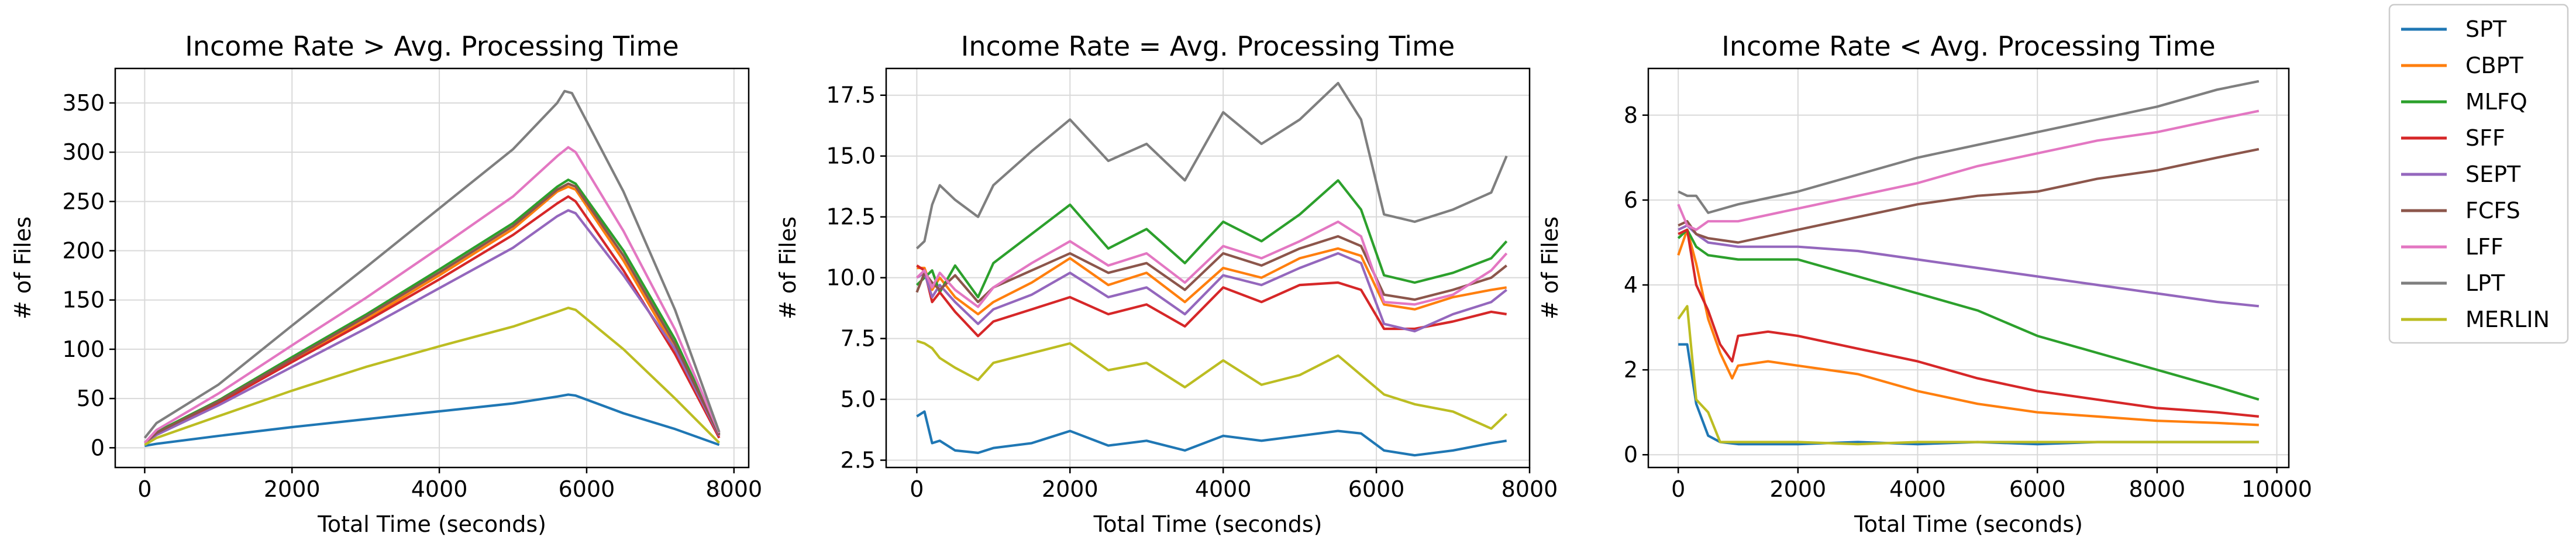  I want to click on y-tick-label: 15.0, so click(851, 156).